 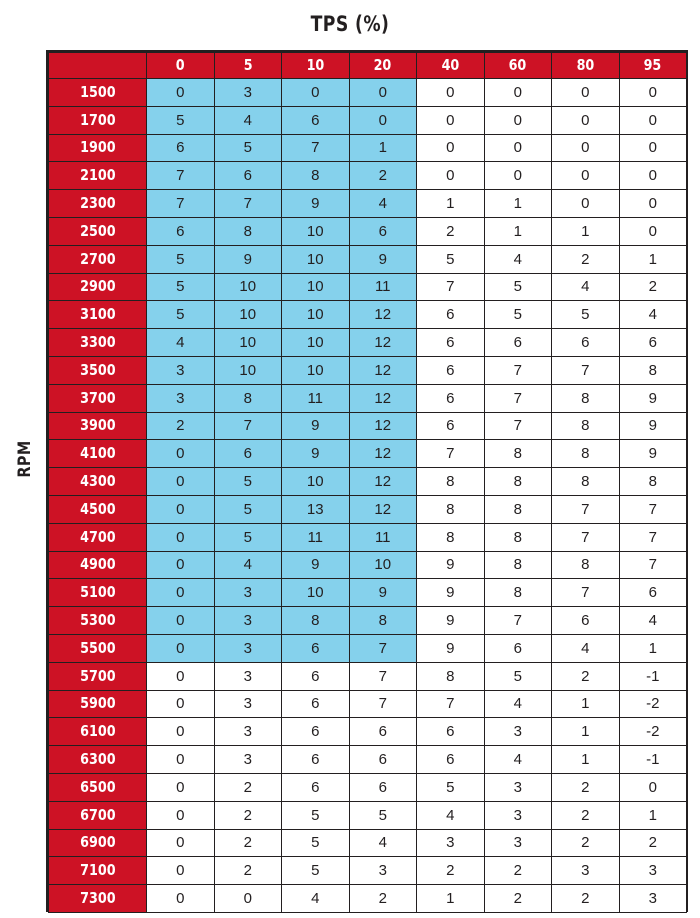 I want to click on cell-rpm-4700-tps-5: 5, so click(x=247, y=537).